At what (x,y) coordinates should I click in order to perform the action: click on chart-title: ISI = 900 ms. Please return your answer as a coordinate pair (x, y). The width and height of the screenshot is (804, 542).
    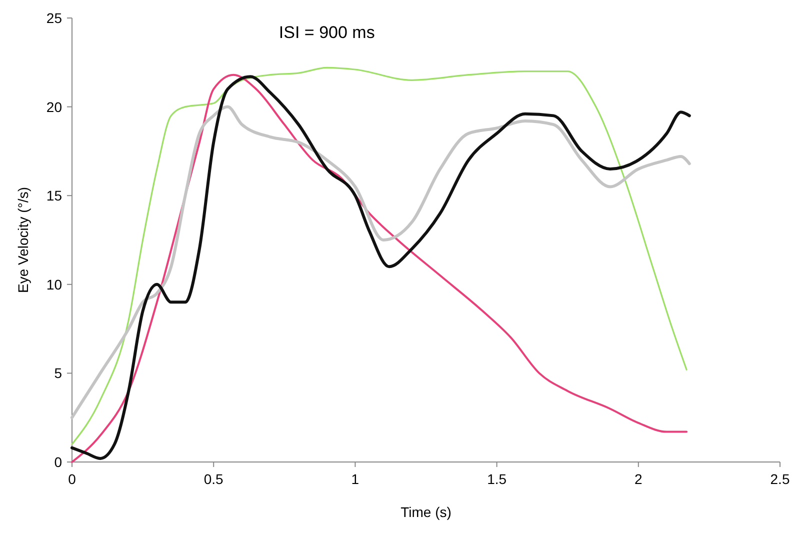
    Looking at the image, I should click on (326, 32).